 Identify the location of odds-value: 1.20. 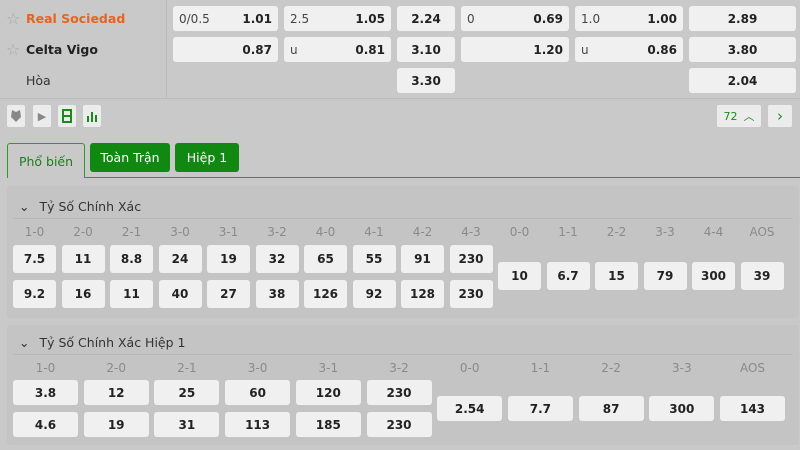
(548, 49).